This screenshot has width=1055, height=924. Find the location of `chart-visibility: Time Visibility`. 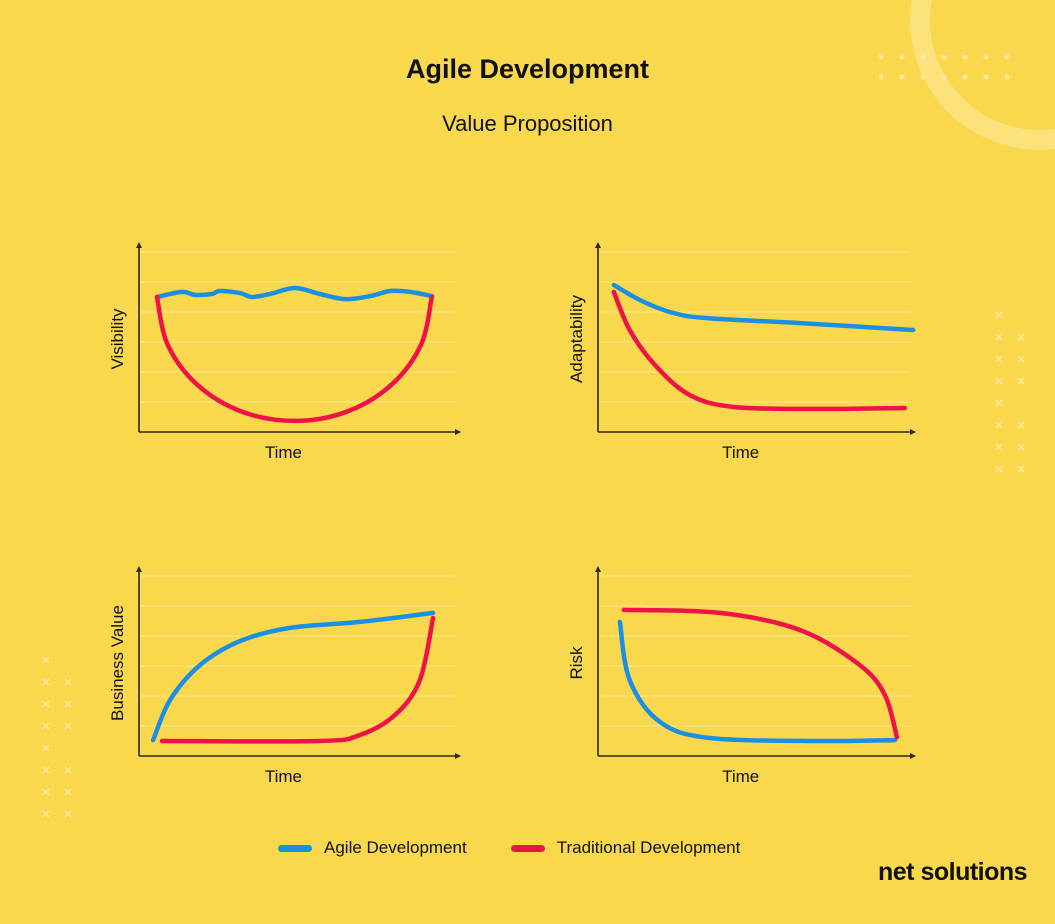

chart-visibility: Time Visibility is located at coordinates (284, 352).